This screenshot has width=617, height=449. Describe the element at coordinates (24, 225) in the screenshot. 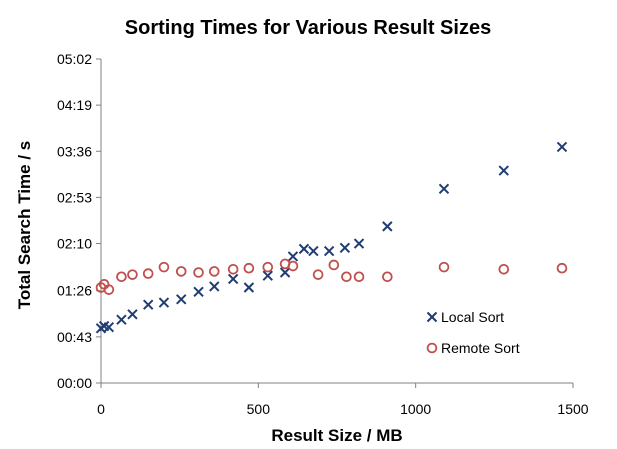

I see `y-axis-label: Total Search Time / s` at that location.